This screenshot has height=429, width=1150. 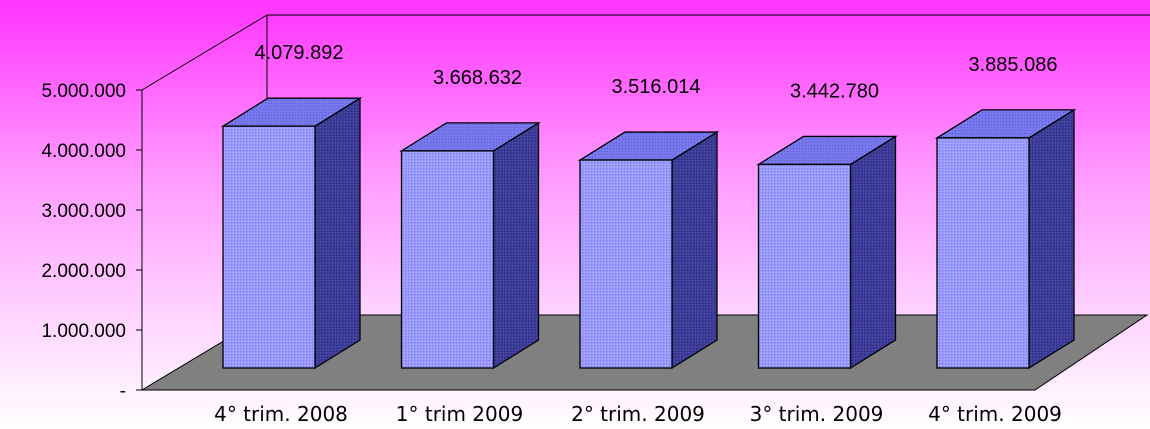 What do you see at coordinates (83, 271) in the screenshot?
I see `y-tick-label: 2.000.000` at bounding box center [83, 271].